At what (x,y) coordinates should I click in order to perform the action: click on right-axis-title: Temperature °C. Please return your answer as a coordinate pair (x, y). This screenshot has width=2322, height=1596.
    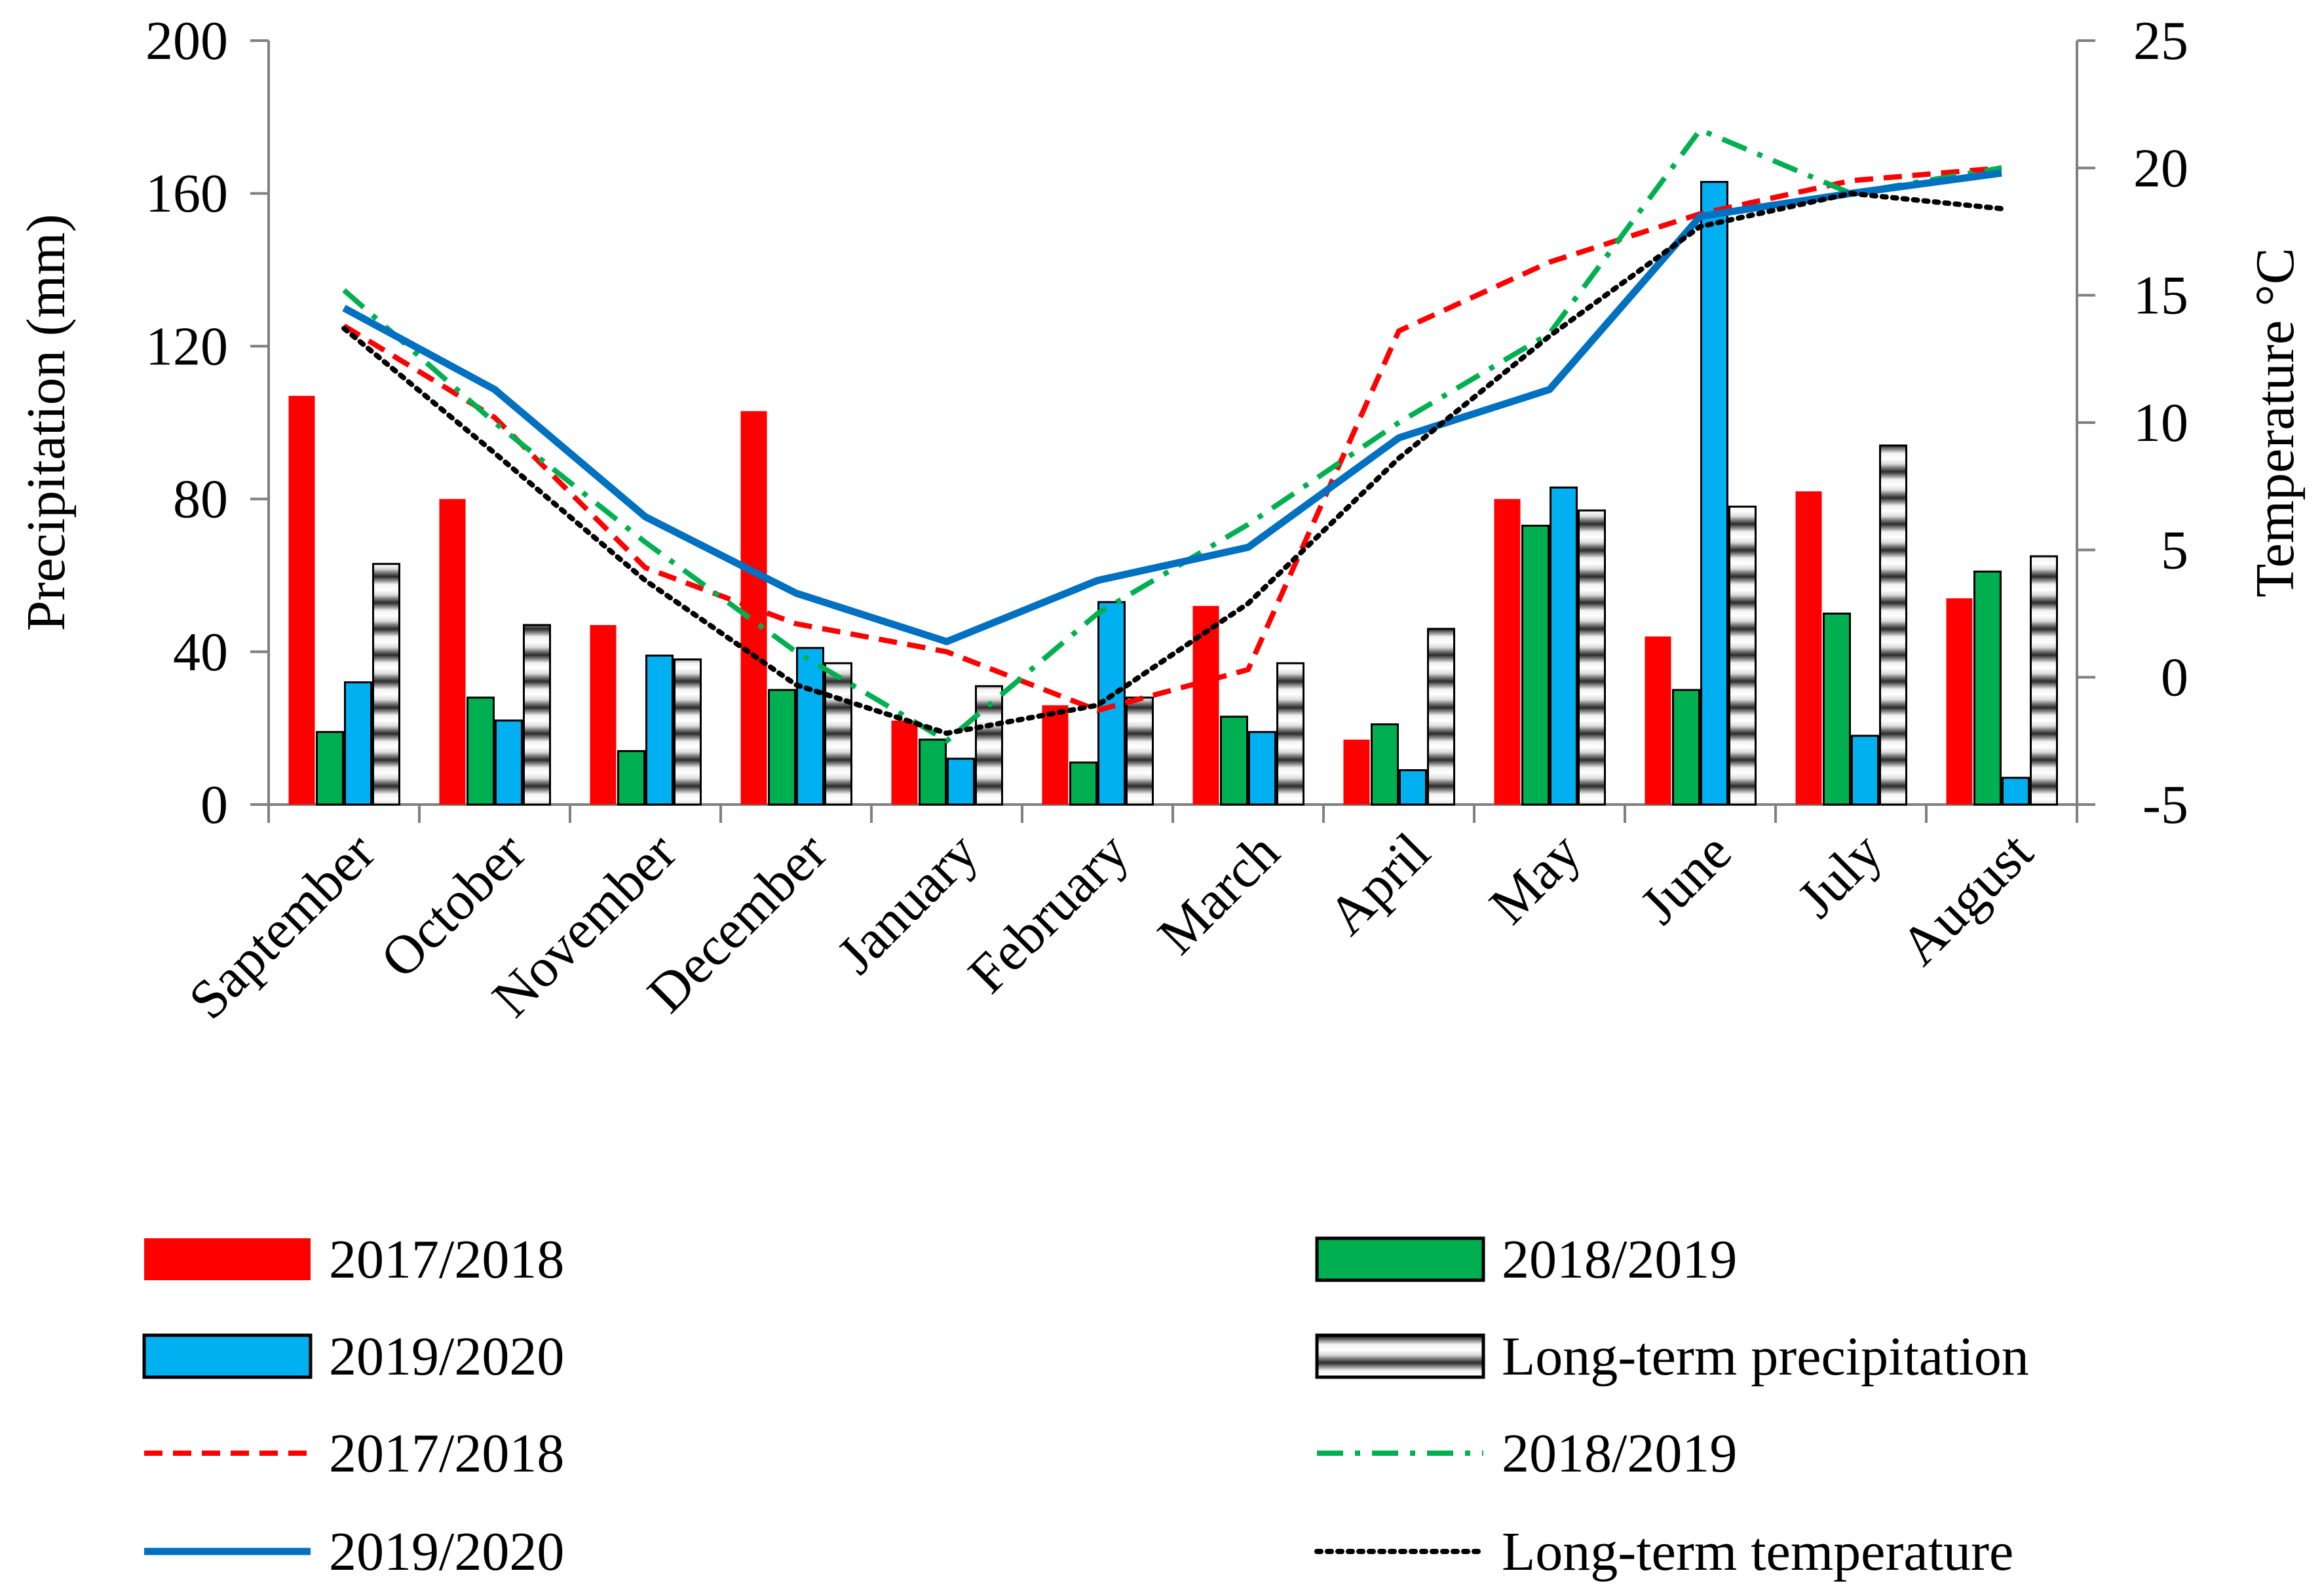
    Looking at the image, I should click on (2275, 423).